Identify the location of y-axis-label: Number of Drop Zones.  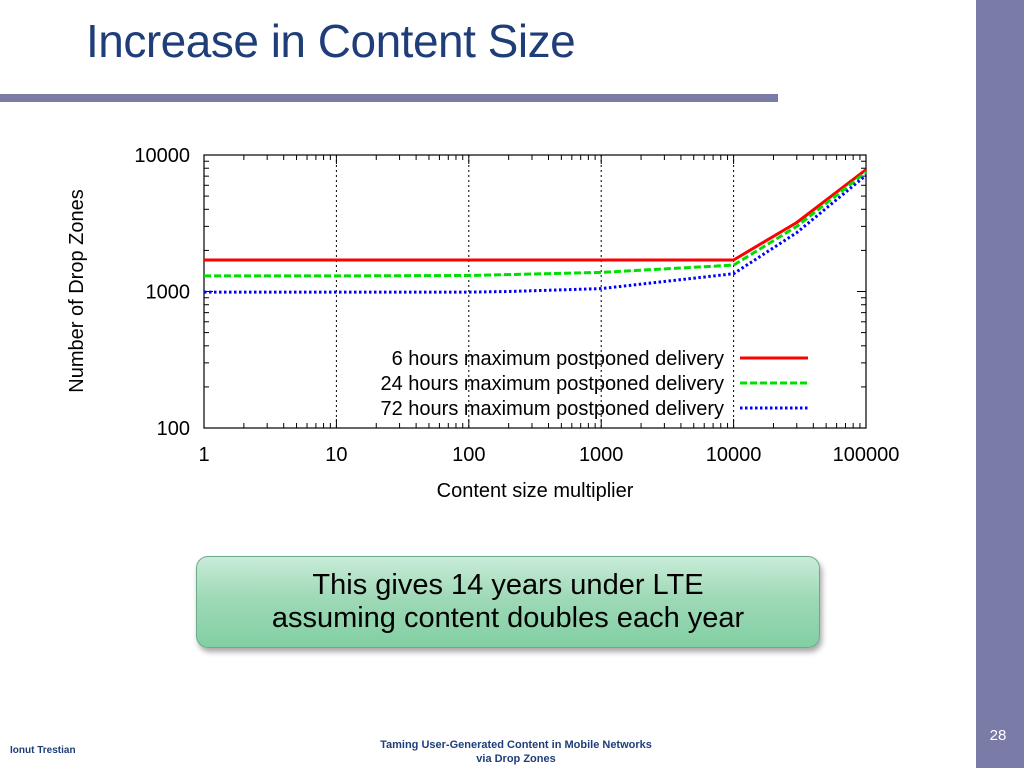
(77, 290).